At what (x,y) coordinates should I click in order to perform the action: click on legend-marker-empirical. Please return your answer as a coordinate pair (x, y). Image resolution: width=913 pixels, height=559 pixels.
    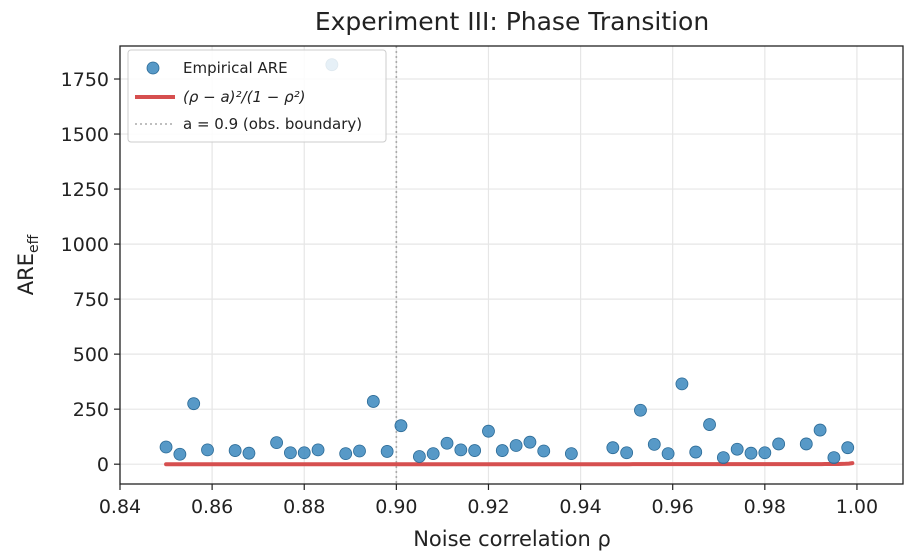
    Looking at the image, I should click on (153, 68).